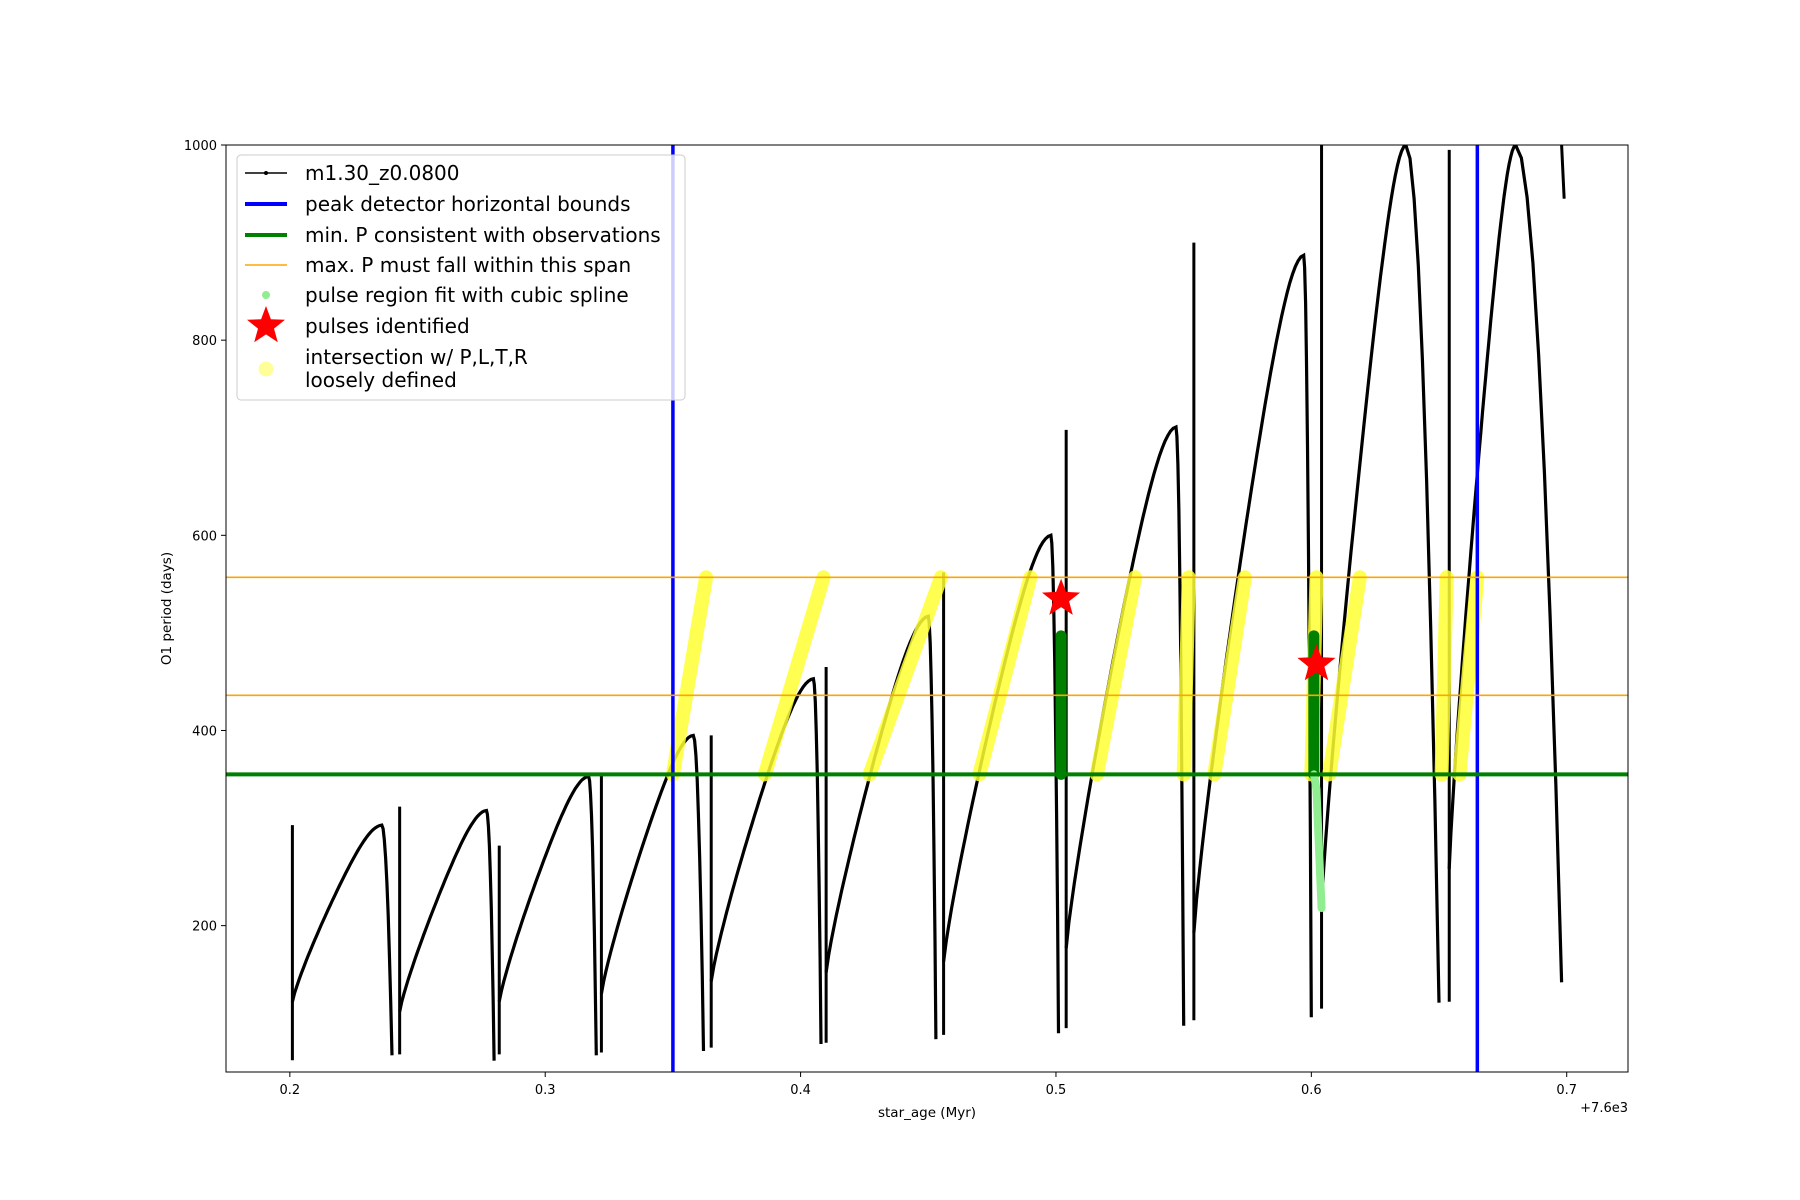 This screenshot has width=1800, height=1200. What do you see at coordinates (382, 173) in the screenshot?
I see `legend-label: m1.30_z0.0800` at bounding box center [382, 173].